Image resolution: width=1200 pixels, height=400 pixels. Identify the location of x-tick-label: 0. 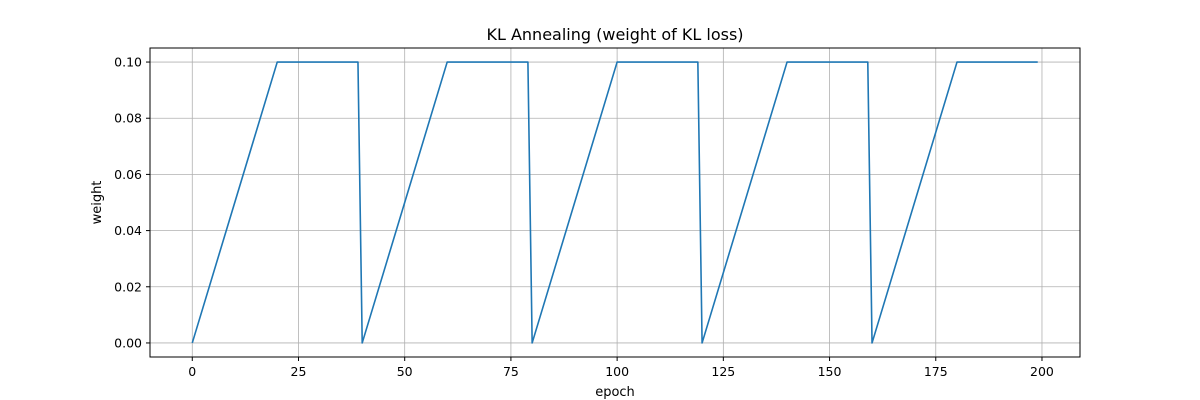
(192, 371).